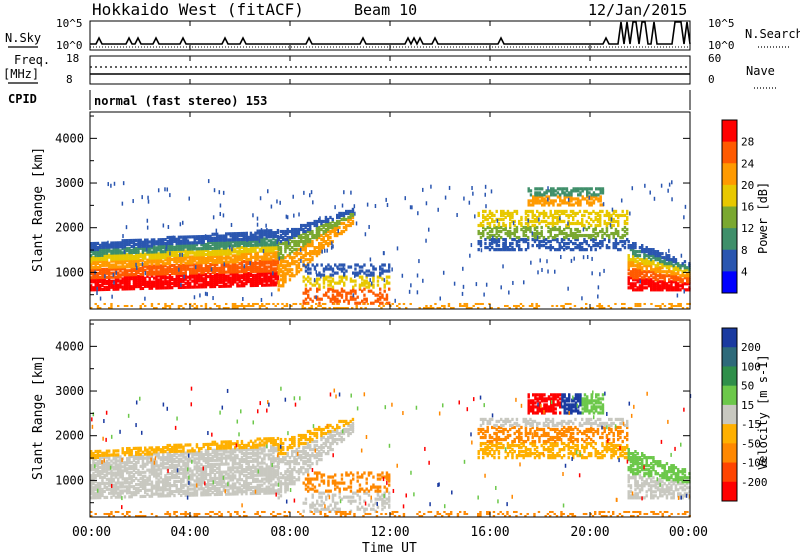 The height and width of the screenshot is (554, 800). What do you see at coordinates (69, 79) in the screenshot?
I see `freq-tick-bottom: 8` at bounding box center [69, 79].